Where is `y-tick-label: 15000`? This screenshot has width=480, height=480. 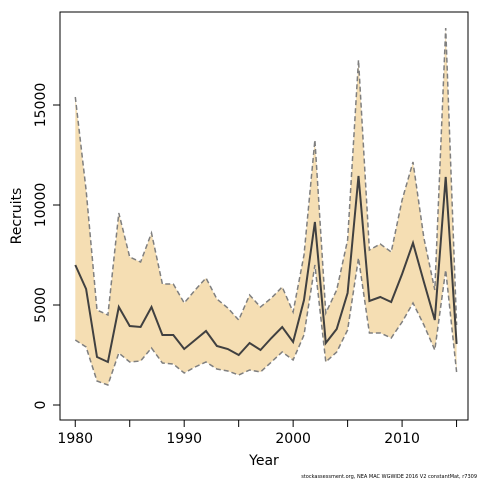
y-tick-label: 15000 is located at coordinates (41, 105).